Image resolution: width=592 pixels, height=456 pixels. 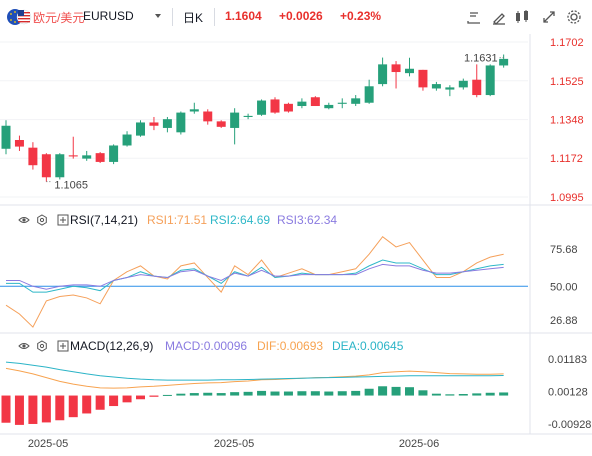 I want to click on macd-name: MACD, so click(x=183, y=346).